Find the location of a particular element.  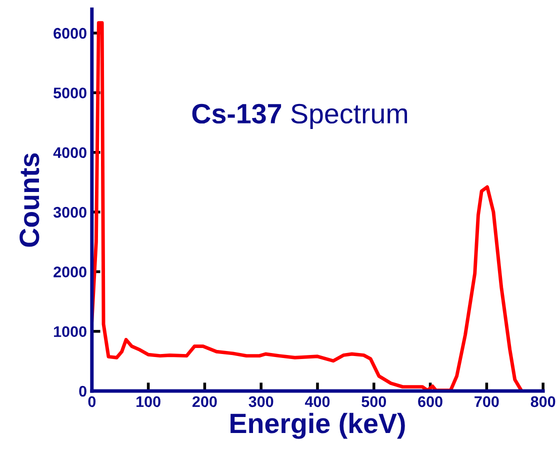

y-tick-label: 0 is located at coordinates (82, 391).